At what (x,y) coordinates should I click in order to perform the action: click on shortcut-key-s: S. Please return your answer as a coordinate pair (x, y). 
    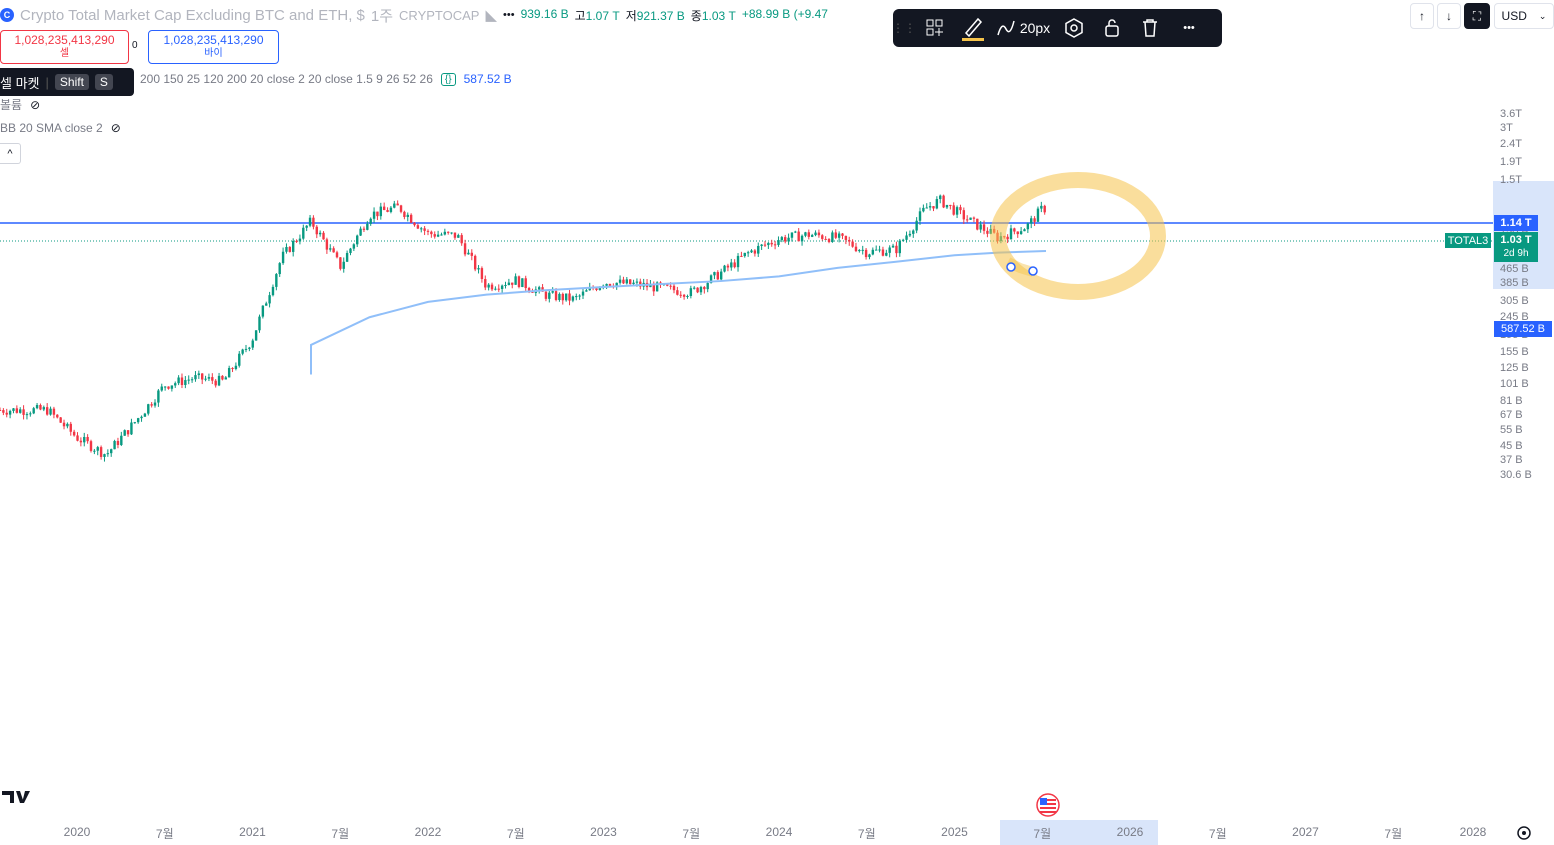
    Looking at the image, I should click on (103, 82).